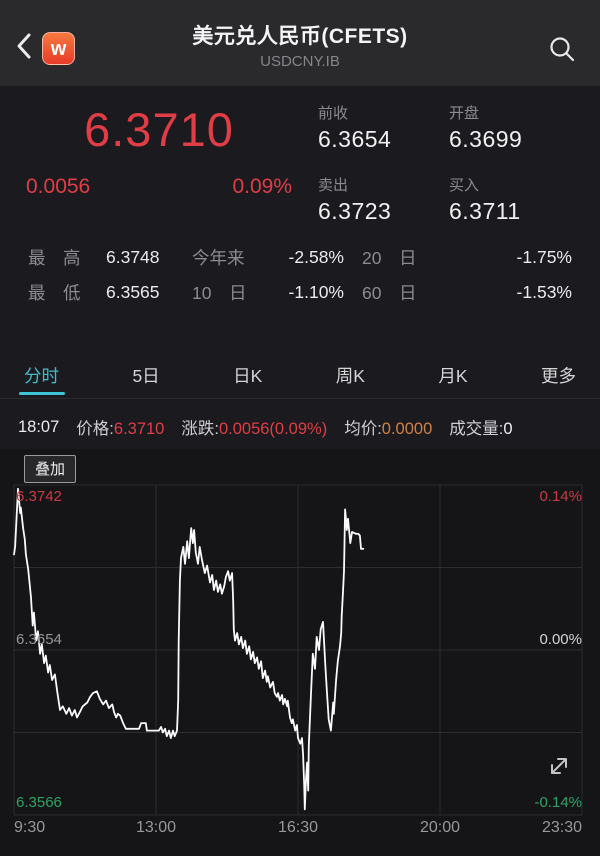 The width and height of the screenshot is (600, 856). I want to click on ticker-price-value: 6.3710, so click(139, 429).